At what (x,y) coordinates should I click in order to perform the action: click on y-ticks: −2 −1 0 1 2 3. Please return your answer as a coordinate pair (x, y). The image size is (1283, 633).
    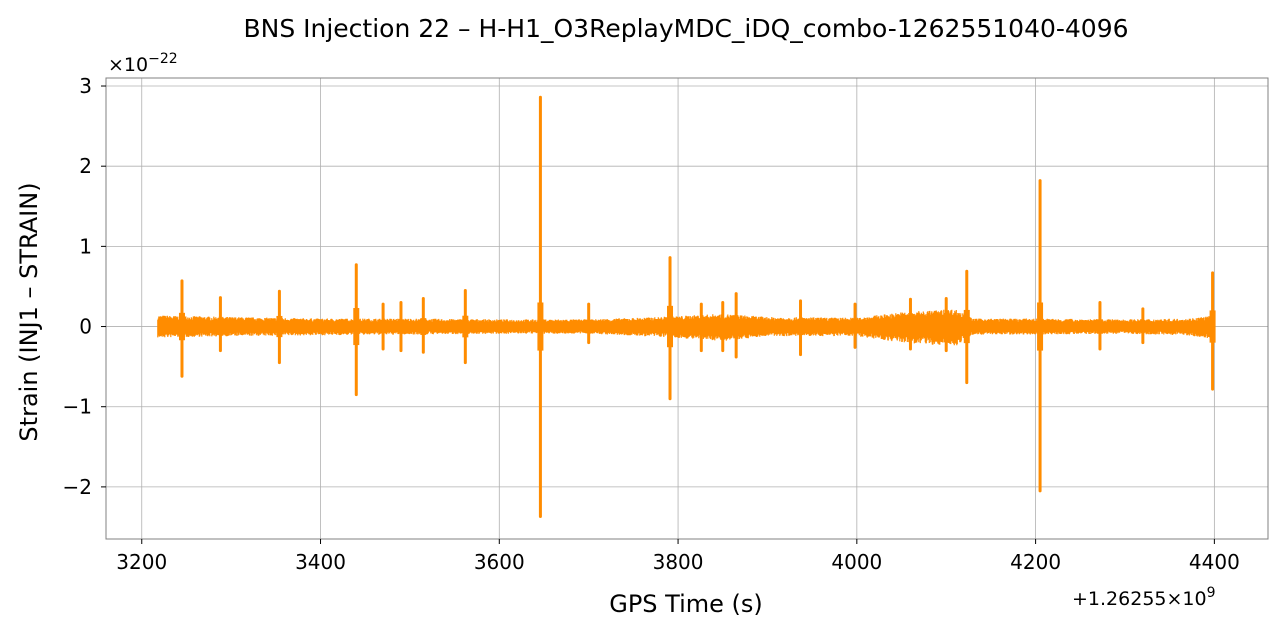
    Looking at the image, I should click on (84, 286).